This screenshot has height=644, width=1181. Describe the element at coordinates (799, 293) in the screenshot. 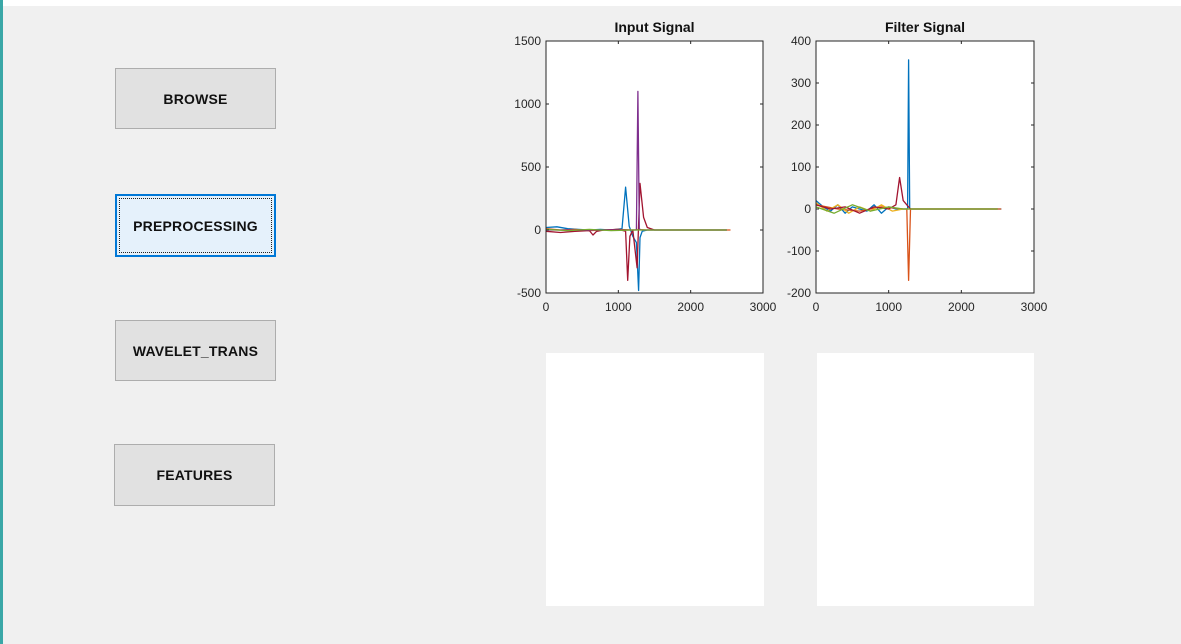

I see `filter-y-tick-label: -200` at that location.